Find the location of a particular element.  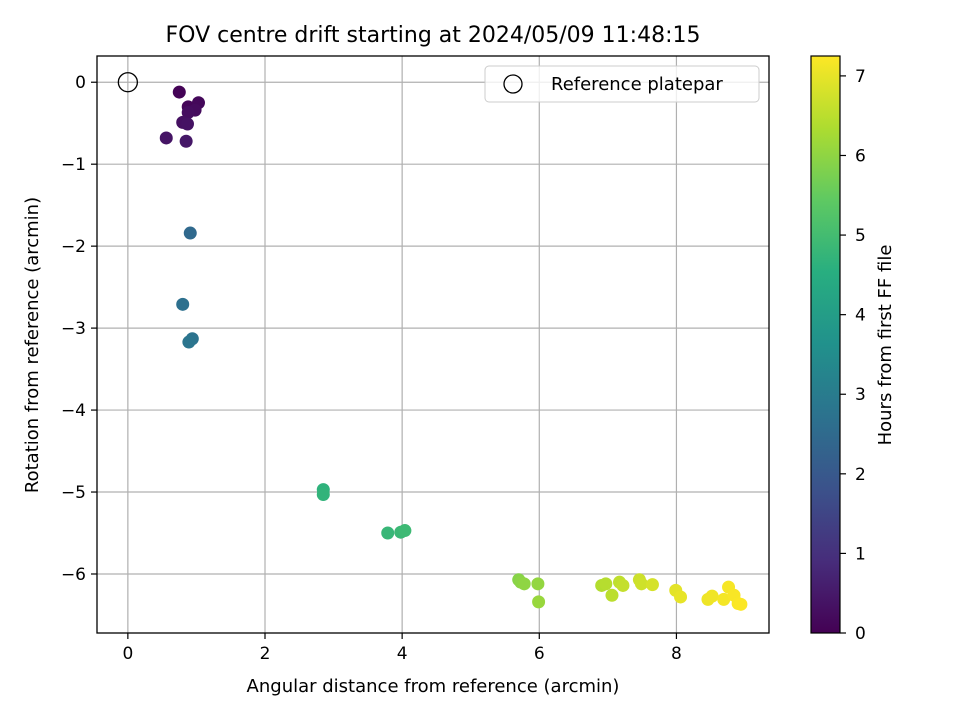

x-axis-ticks: 0 2 4 6 8 is located at coordinates (402, 648).